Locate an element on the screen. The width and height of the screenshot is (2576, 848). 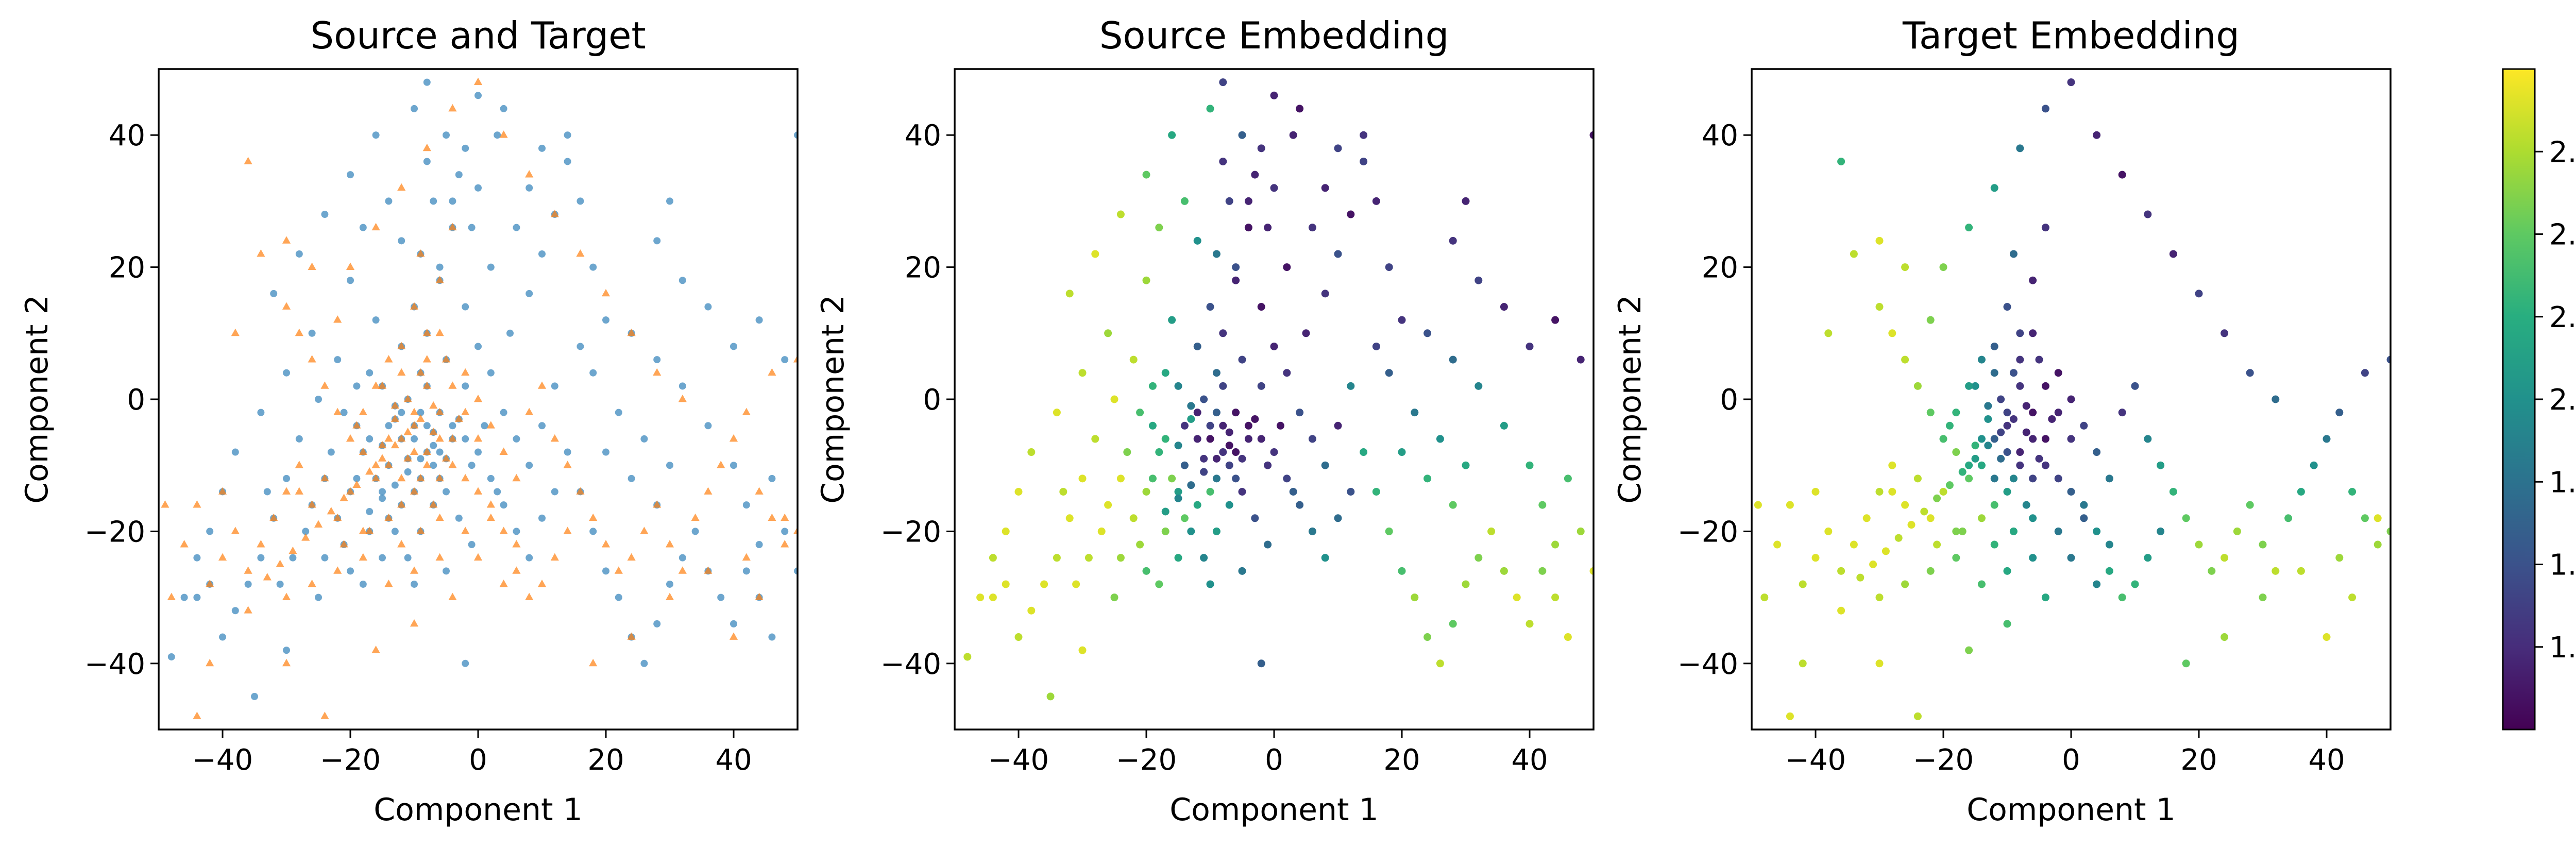
y-tick-label: 0 is located at coordinates (932, 400).